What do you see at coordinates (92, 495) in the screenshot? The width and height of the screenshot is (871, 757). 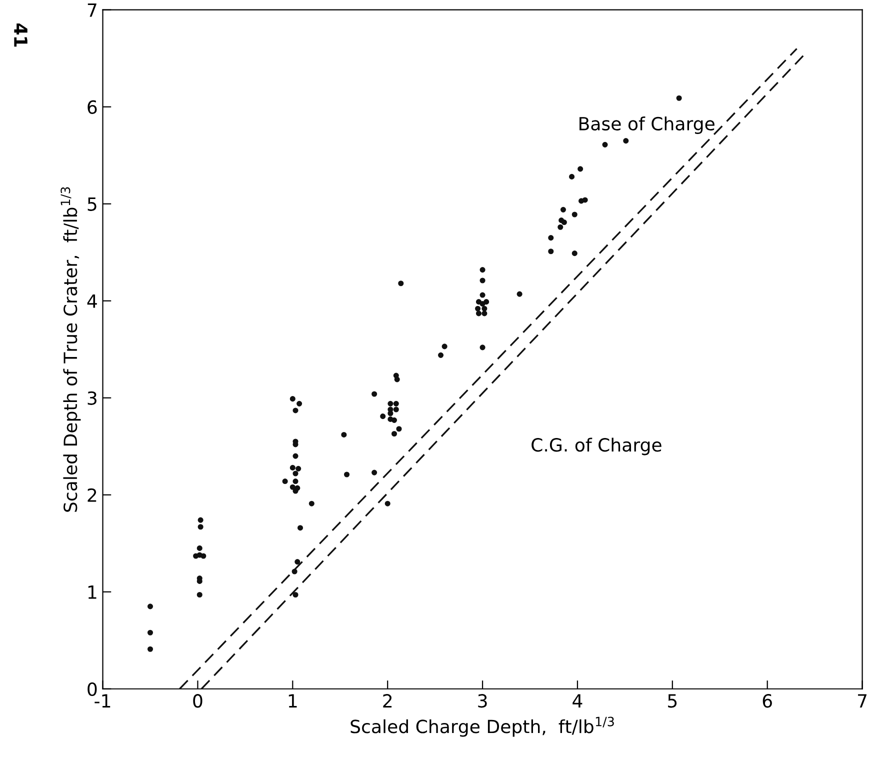 I see `y-tick-label: 2` at bounding box center [92, 495].